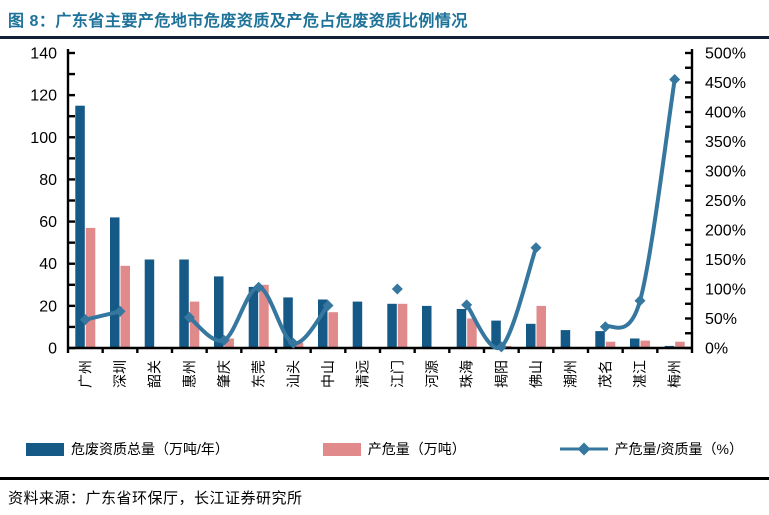 The height and width of the screenshot is (515, 769). I want to click on svg-text: 惠州, so click(189, 374).